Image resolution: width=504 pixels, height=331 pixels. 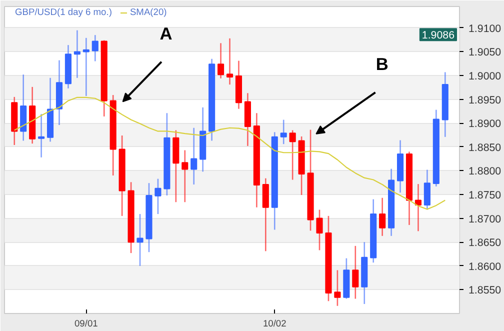 What do you see at coordinates (166, 33) in the screenshot?
I see `annotation: A` at bounding box center [166, 33].